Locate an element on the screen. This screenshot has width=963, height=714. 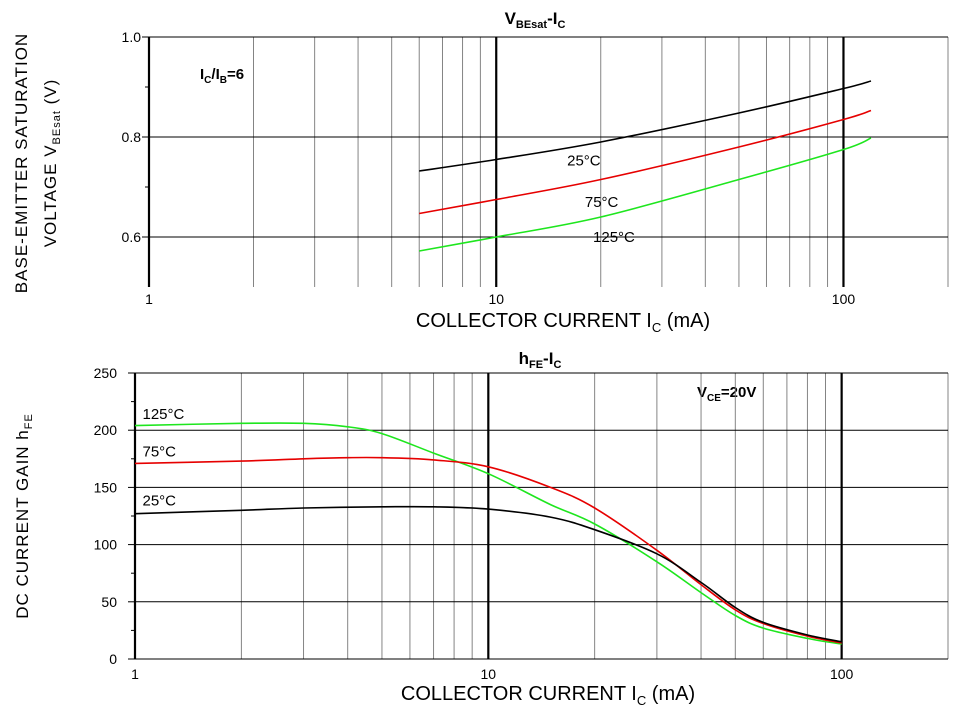
chart2-xtick-label: 100 is located at coordinates (842, 674).